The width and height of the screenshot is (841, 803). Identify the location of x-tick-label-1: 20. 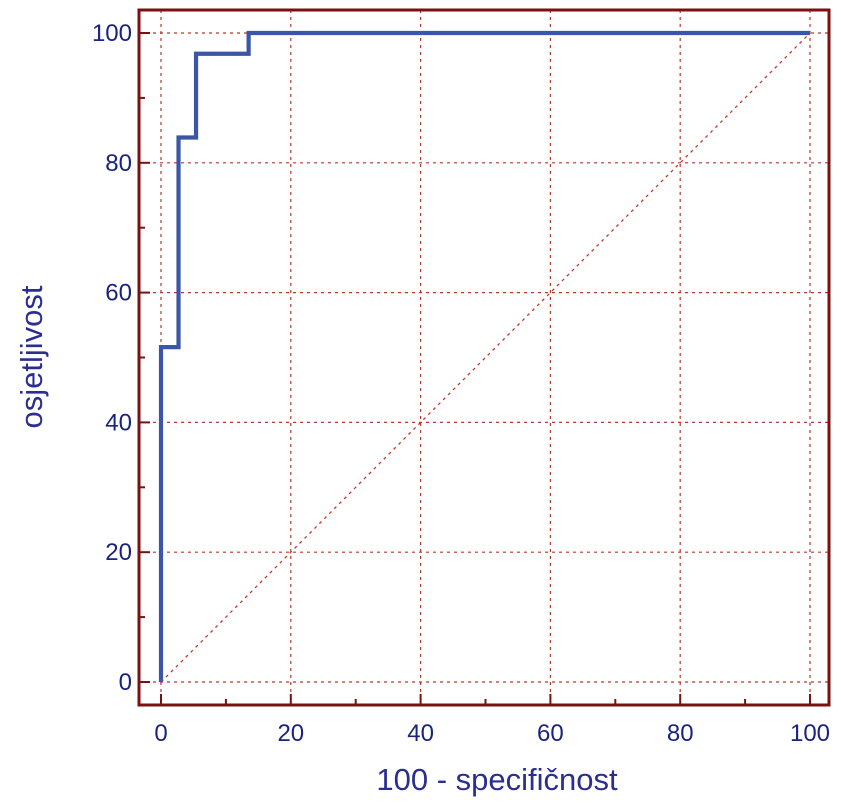
(290, 733).